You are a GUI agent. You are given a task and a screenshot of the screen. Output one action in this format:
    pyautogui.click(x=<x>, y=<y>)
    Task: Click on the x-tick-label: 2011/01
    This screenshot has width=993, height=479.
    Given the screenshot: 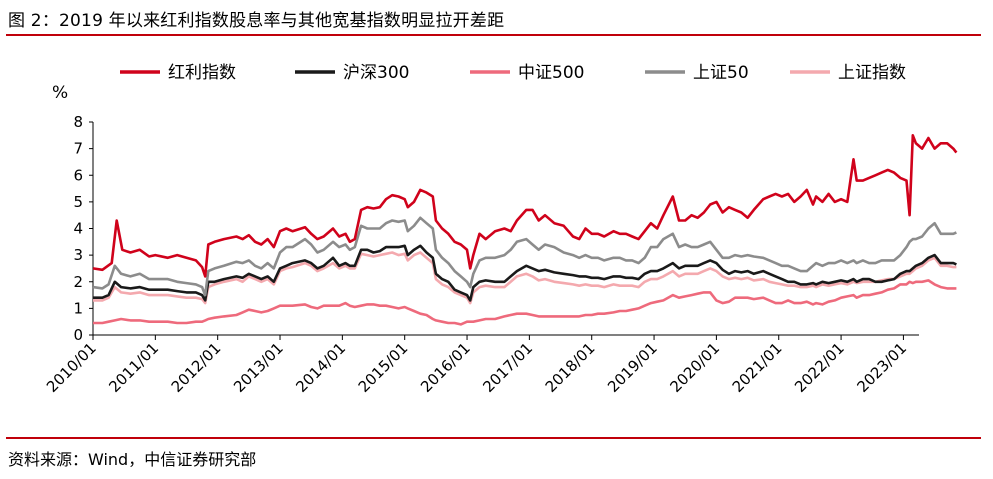 What is the action you would take?
    pyautogui.click(x=133, y=367)
    